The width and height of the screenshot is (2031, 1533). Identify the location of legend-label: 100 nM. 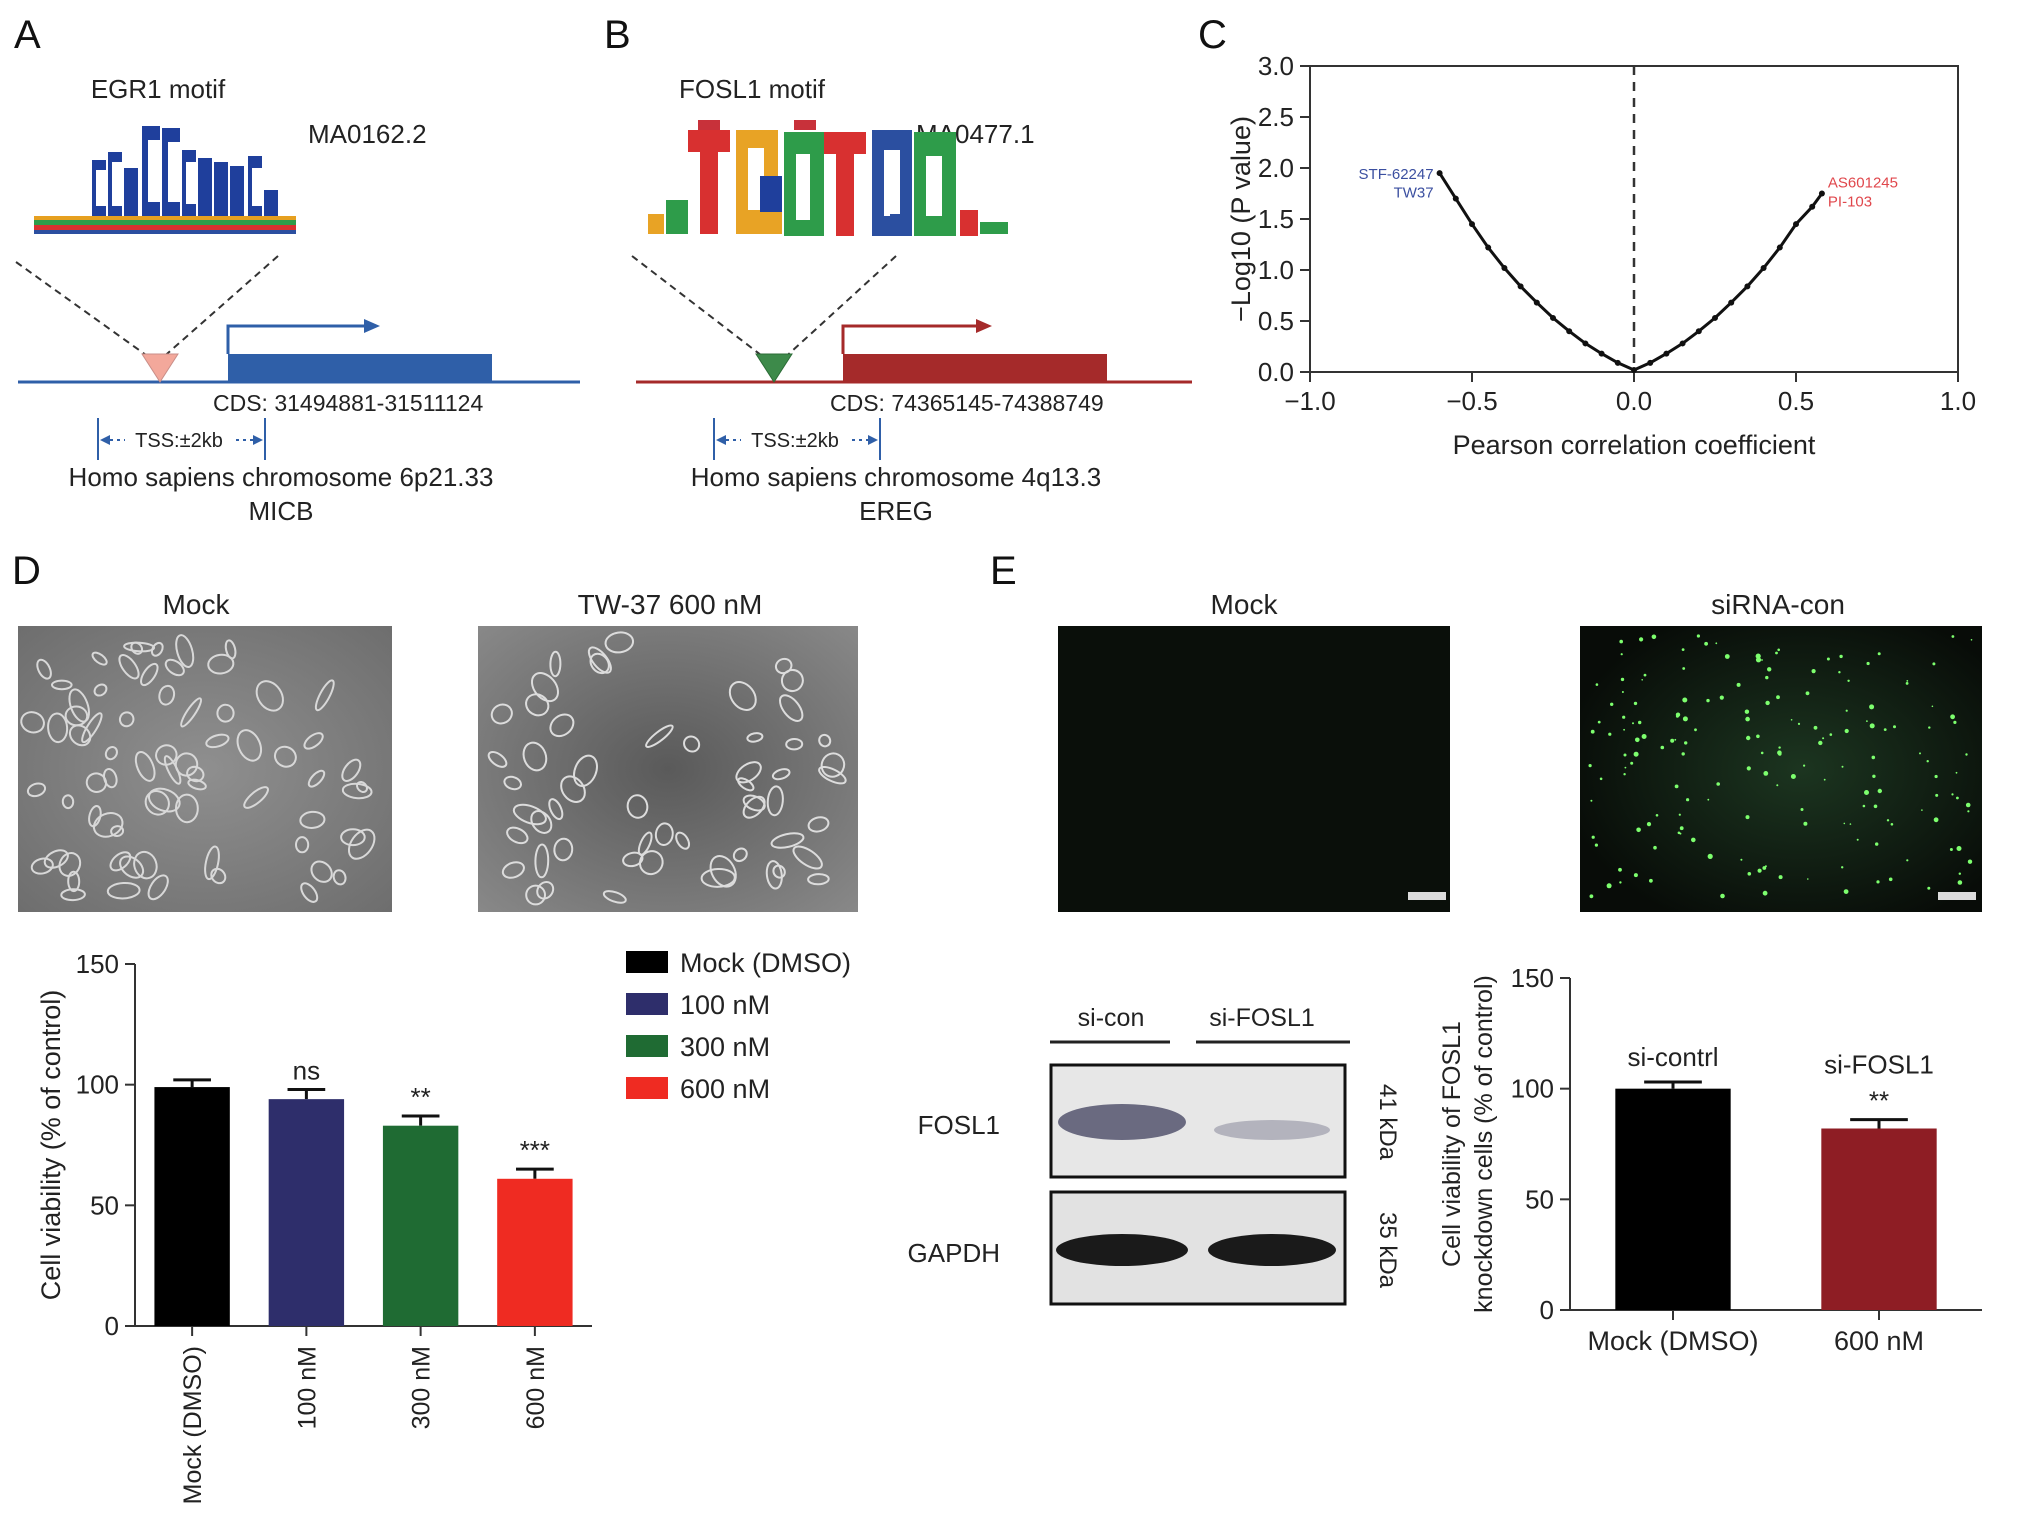
(725, 1005).